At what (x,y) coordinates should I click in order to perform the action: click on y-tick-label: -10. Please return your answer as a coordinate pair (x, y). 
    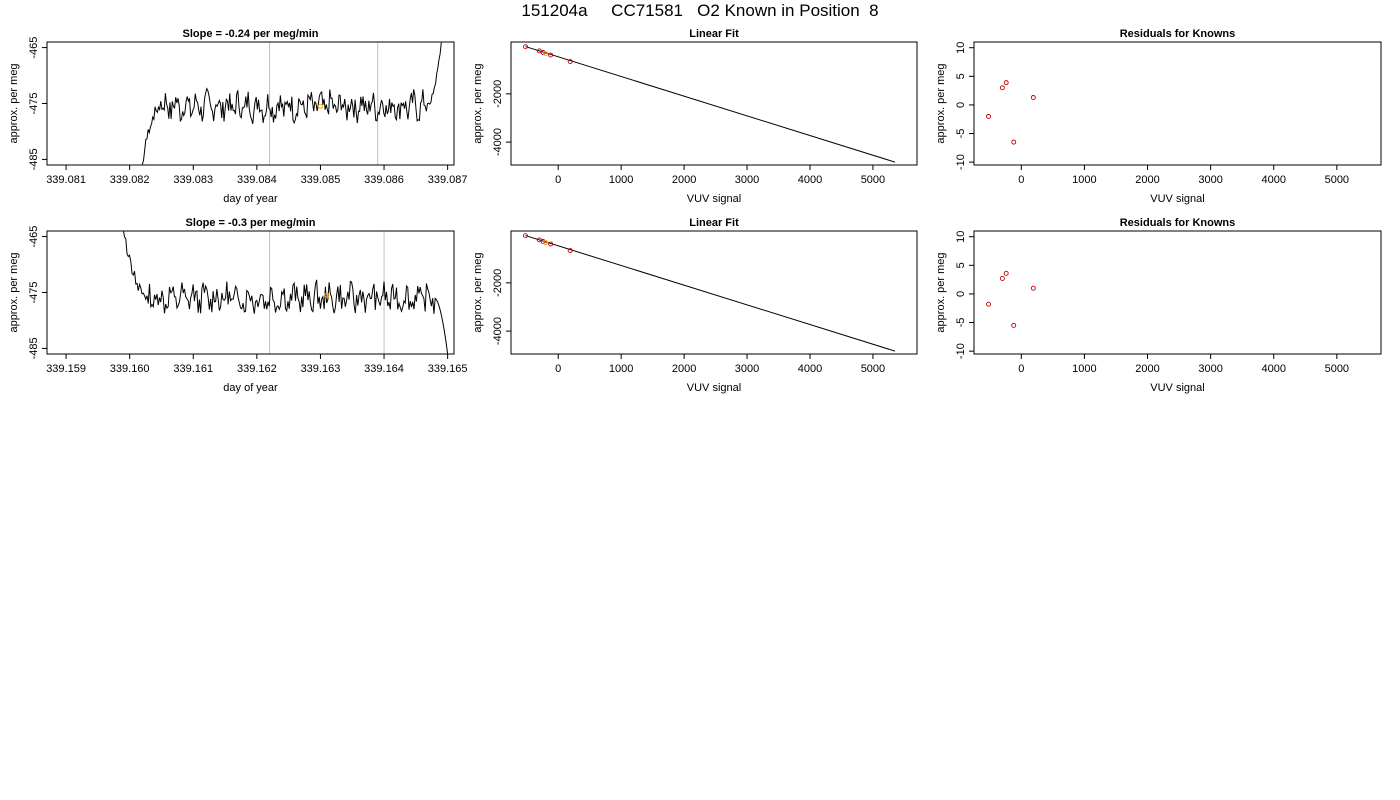
    Looking at the image, I should click on (961, 162).